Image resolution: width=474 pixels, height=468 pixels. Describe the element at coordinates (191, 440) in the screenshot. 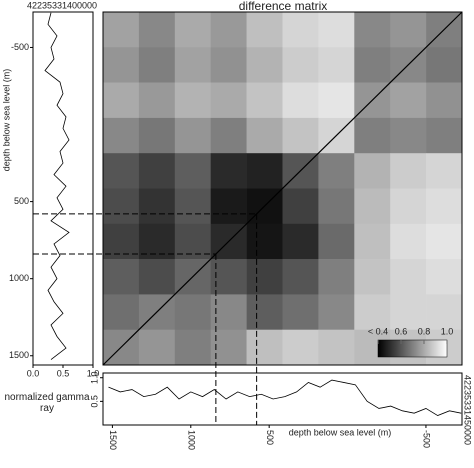

I see `x-tick-label: 1000` at that location.